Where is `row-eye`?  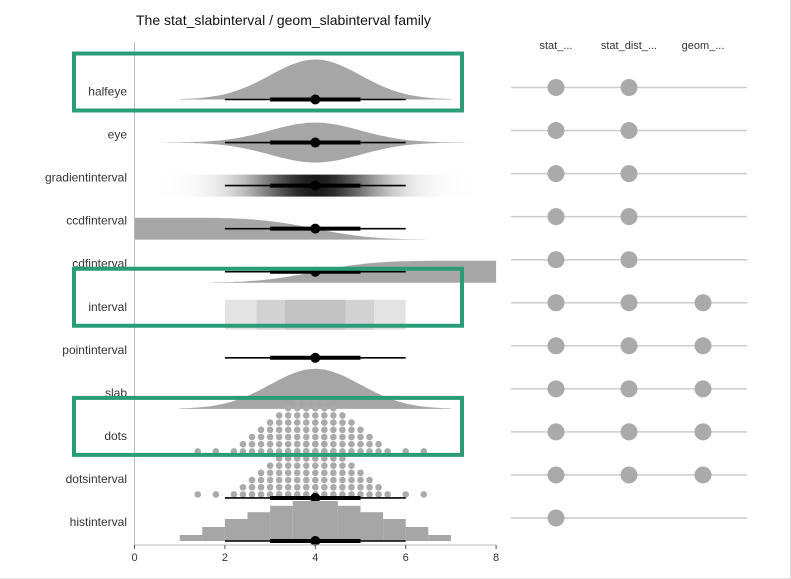 row-eye is located at coordinates (315, 142).